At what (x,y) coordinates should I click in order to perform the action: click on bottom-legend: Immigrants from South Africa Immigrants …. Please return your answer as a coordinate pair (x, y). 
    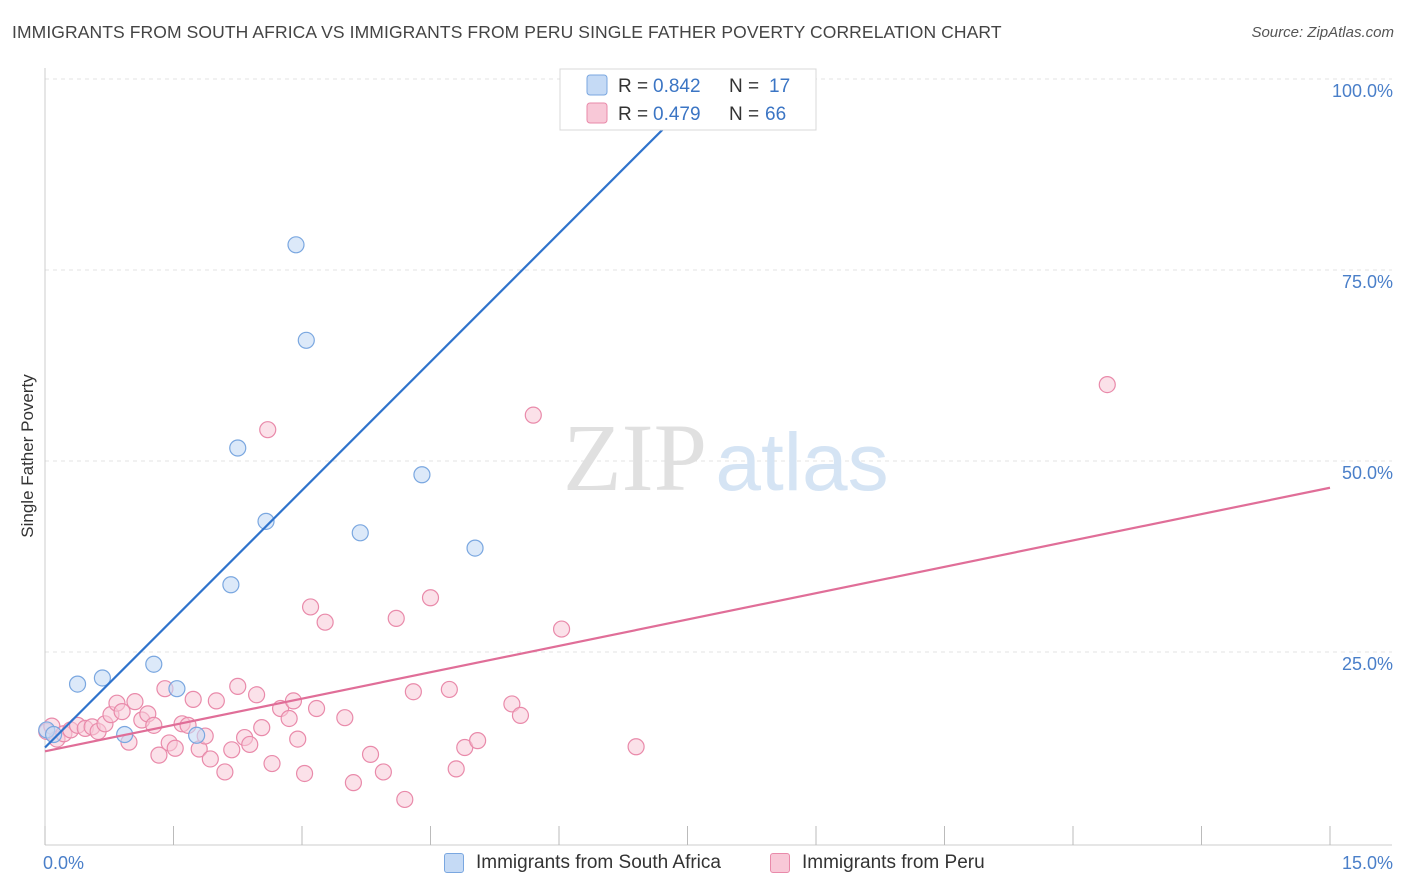
    Looking at the image, I should click on (703, 865).